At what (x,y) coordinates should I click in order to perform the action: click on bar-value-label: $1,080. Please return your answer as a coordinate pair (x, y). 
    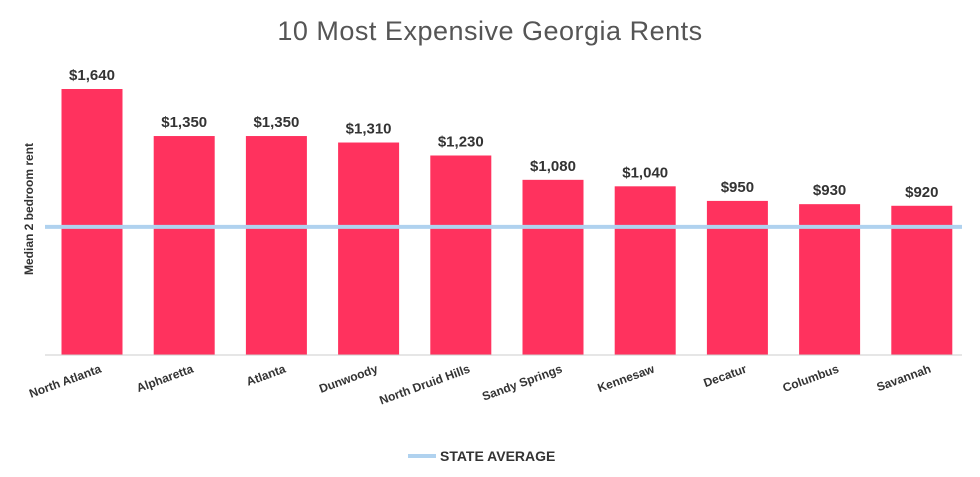
    Looking at the image, I should click on (553, 166).